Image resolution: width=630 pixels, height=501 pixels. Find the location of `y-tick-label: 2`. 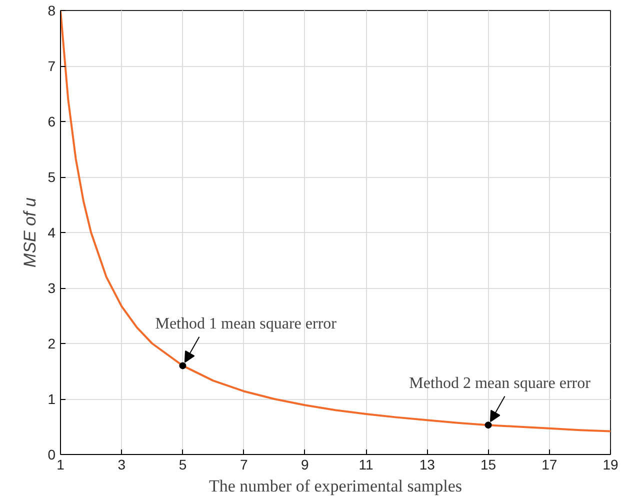

y-tick-label: 2 is located at coordinates (52, 344).